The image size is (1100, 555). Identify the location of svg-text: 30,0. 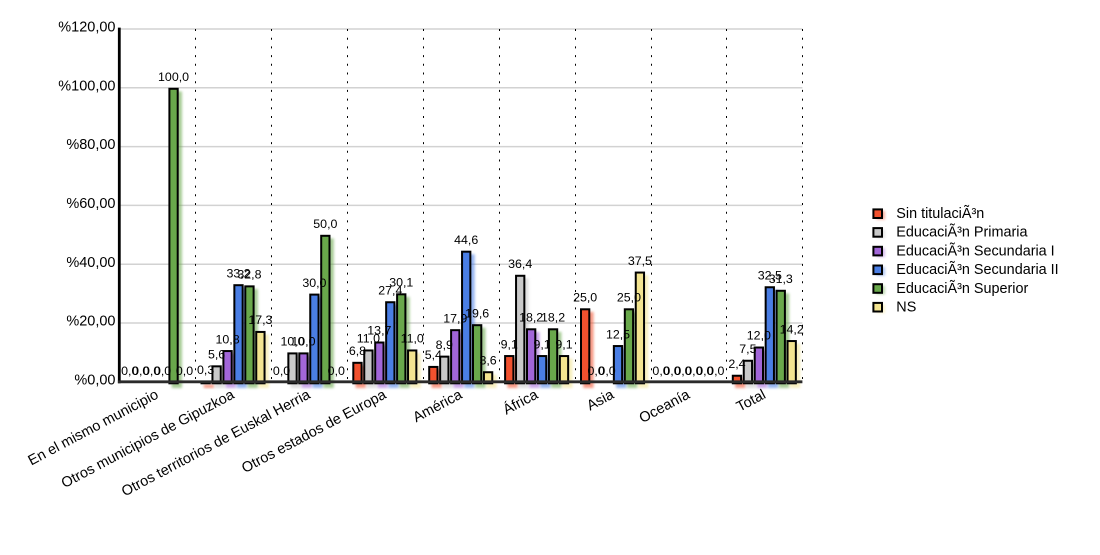
(314, 283).